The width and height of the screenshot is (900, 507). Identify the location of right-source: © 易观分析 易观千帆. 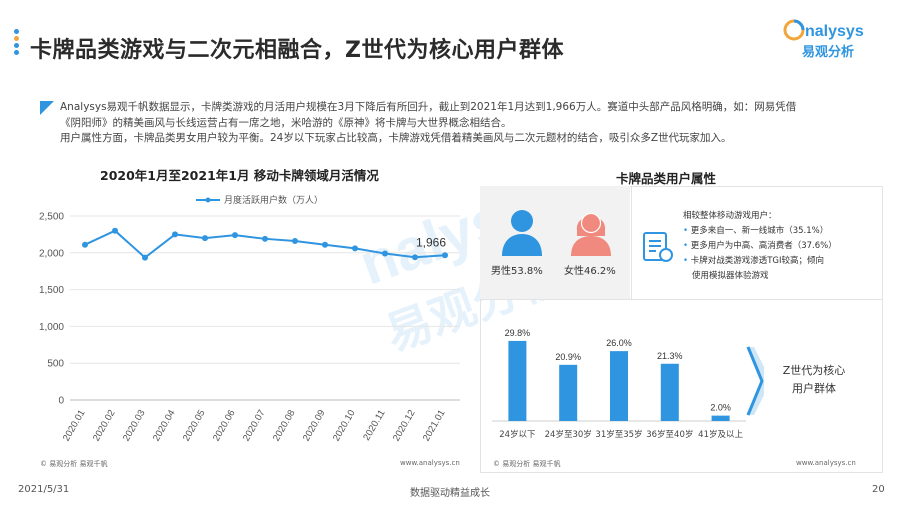
(527, 464).